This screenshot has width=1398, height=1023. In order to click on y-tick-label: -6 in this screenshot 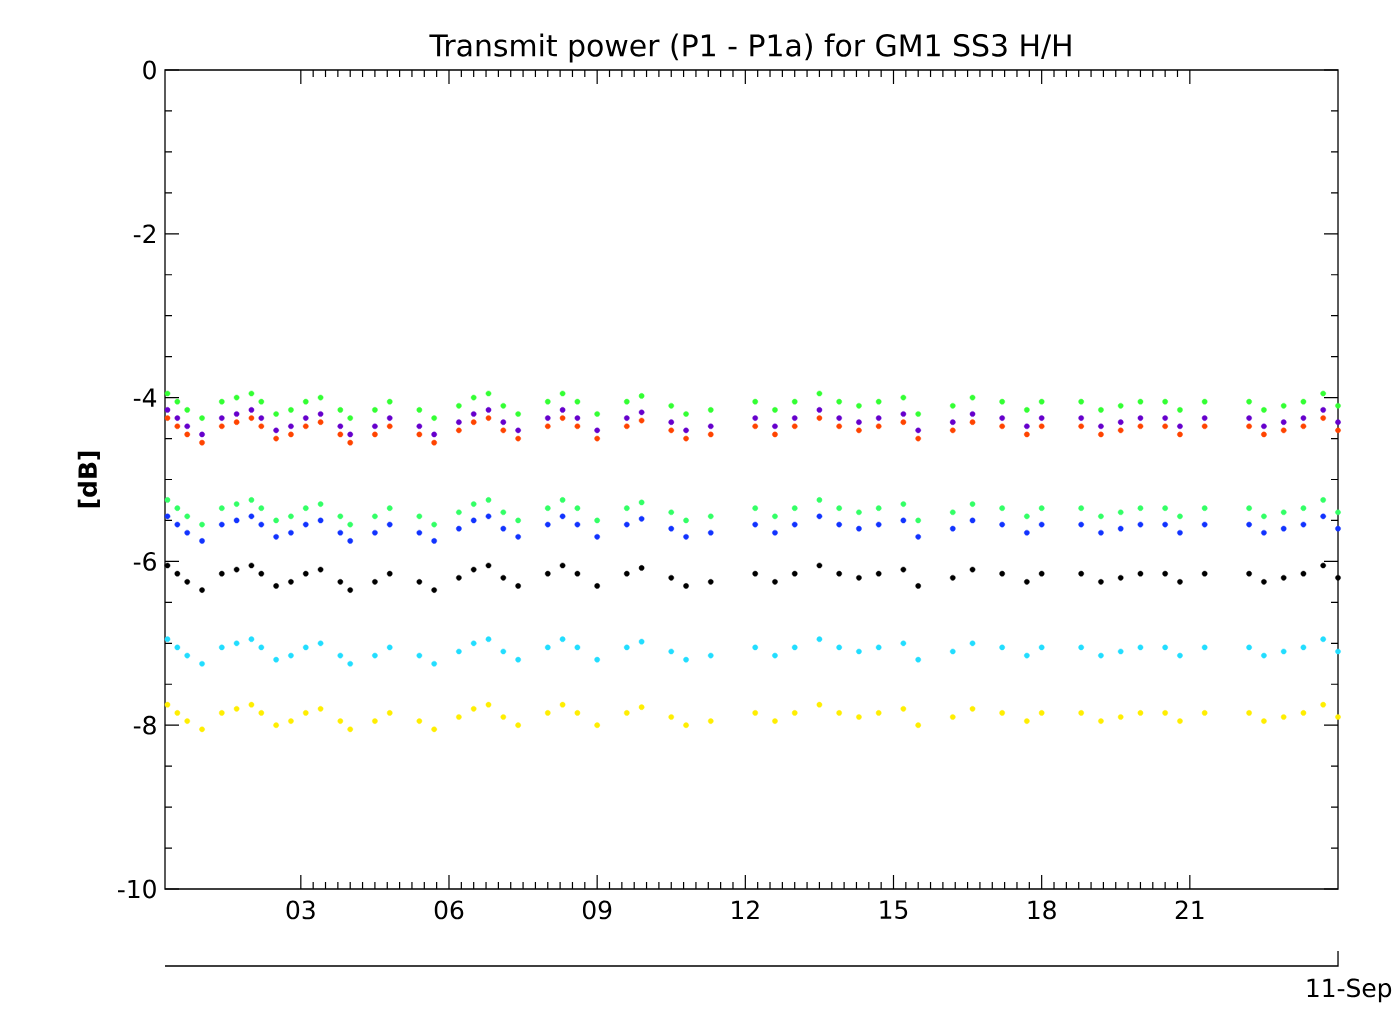, I will do `click(144, 561)`.